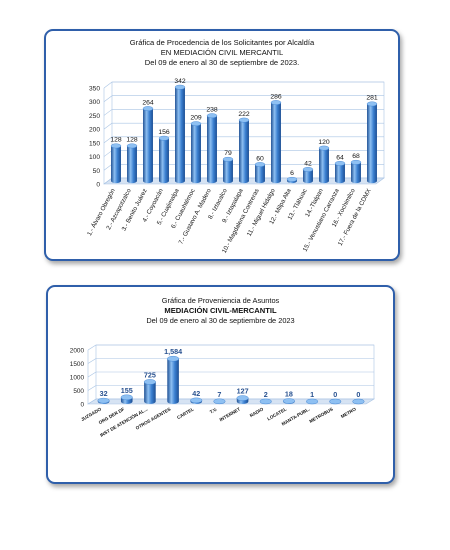 The height and width of the screenshot is (550, 450). What do you see at coordinates (289, 393) in the screenshot?
I see `bar-value-label: 18` at bounding box center [289, 393].